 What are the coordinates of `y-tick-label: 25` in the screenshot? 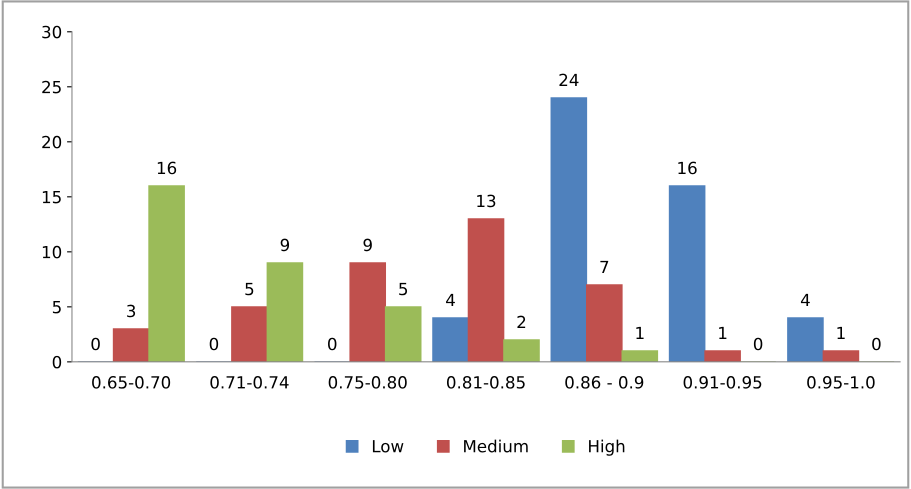 It's located at (51, 87).